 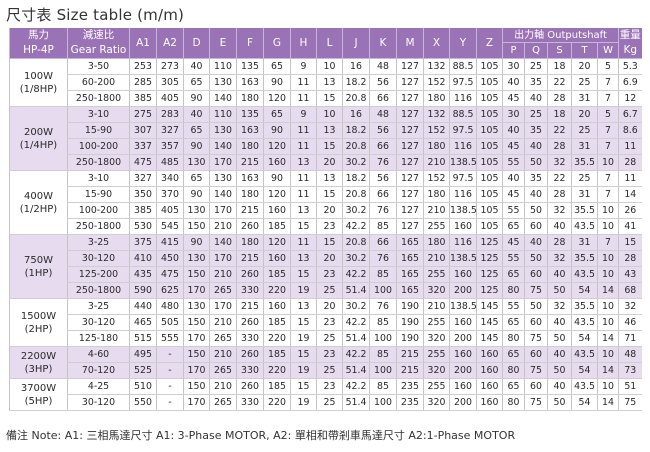 I want to click on table-cell: 30, so click(x=513, y=114).